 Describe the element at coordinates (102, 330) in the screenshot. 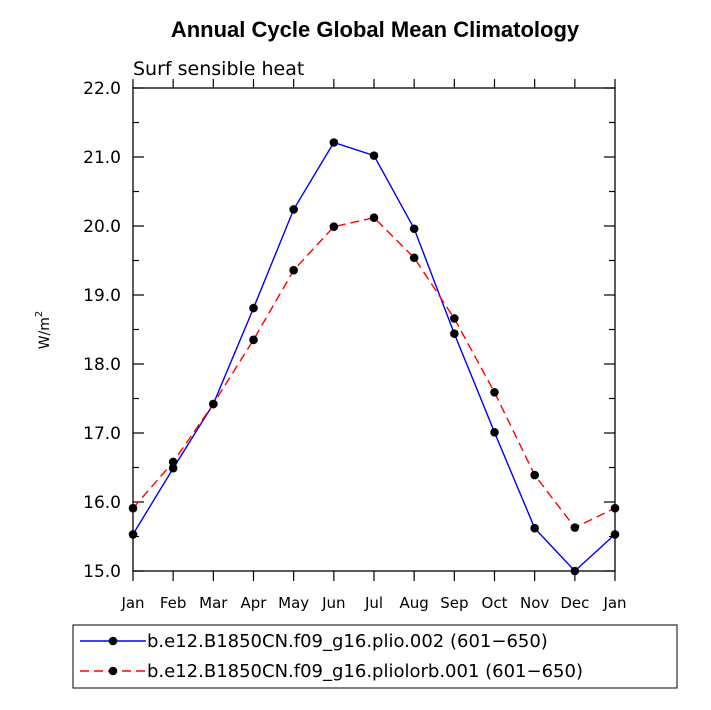

I see `y-tick-labels: 15.0 16.0 17.0 18.0 19.0 20.0 21.0 22.0` at that location.